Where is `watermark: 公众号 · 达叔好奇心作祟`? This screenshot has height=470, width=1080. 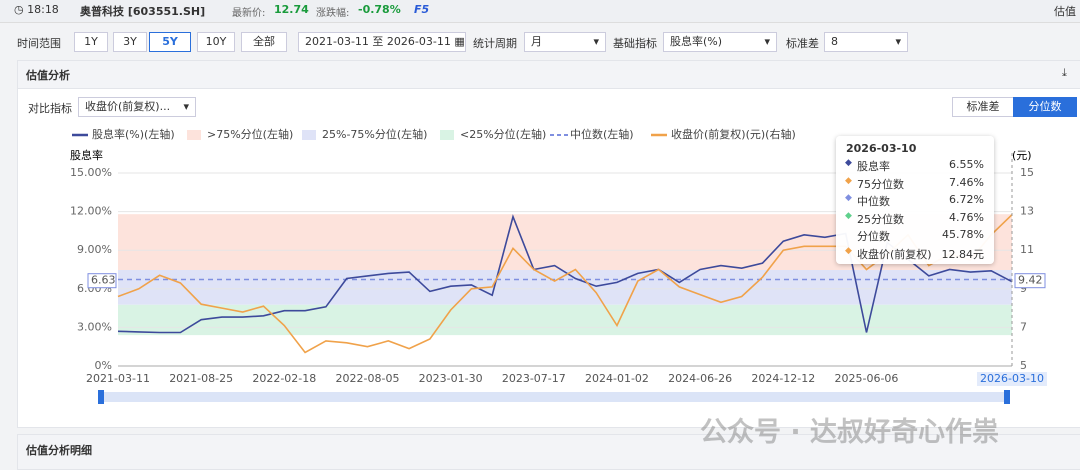
watermark: 公众号 · 达叔好奇心作祟 is located at coordinates (850, 432).